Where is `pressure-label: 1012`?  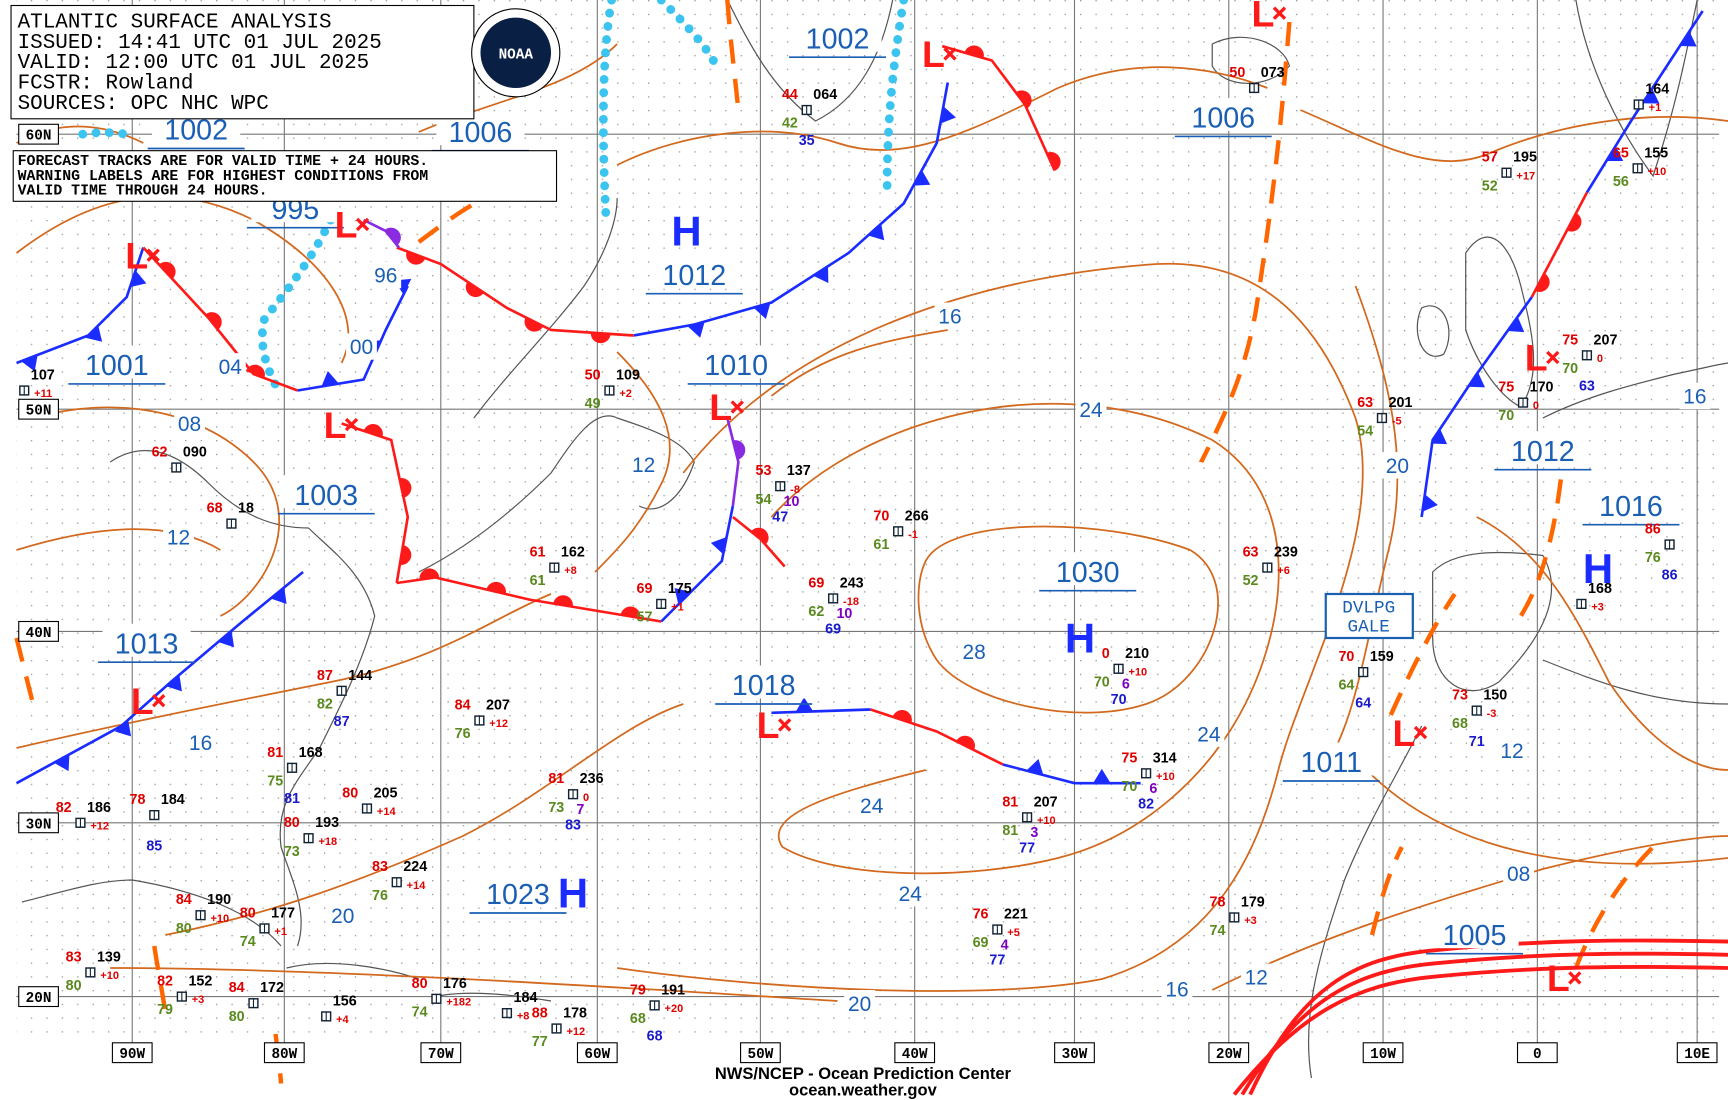
pressure-label: 1012 is located at coordinates (1543, 452).